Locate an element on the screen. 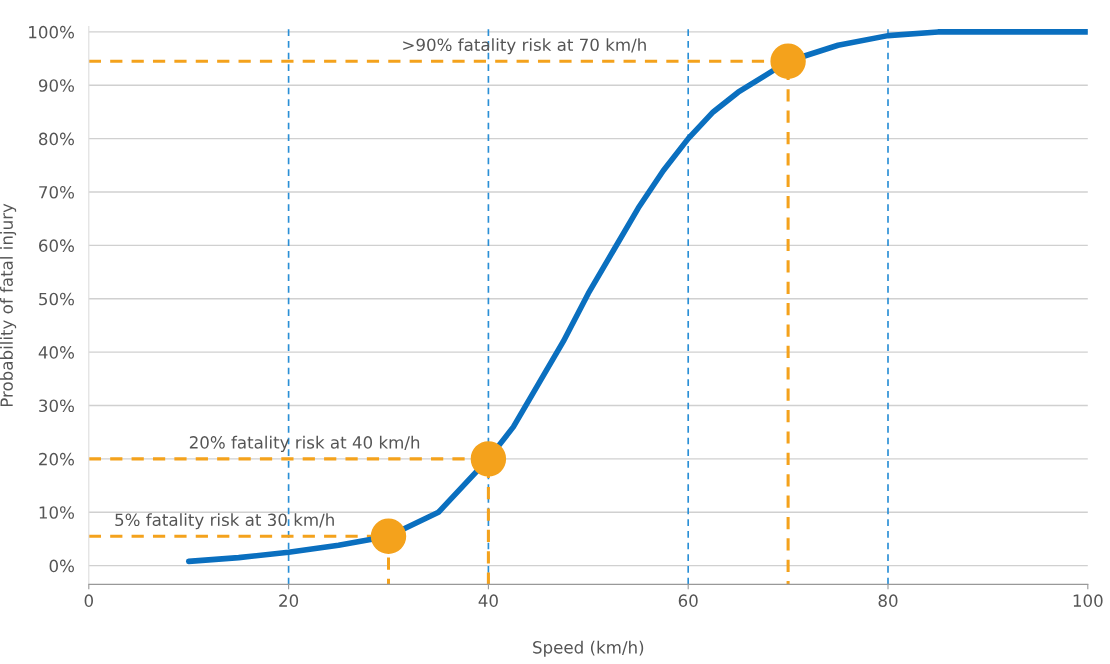 This screenshot has height=664, width=1110. x-tick-label: 0 is located at coordinates (88, 600).